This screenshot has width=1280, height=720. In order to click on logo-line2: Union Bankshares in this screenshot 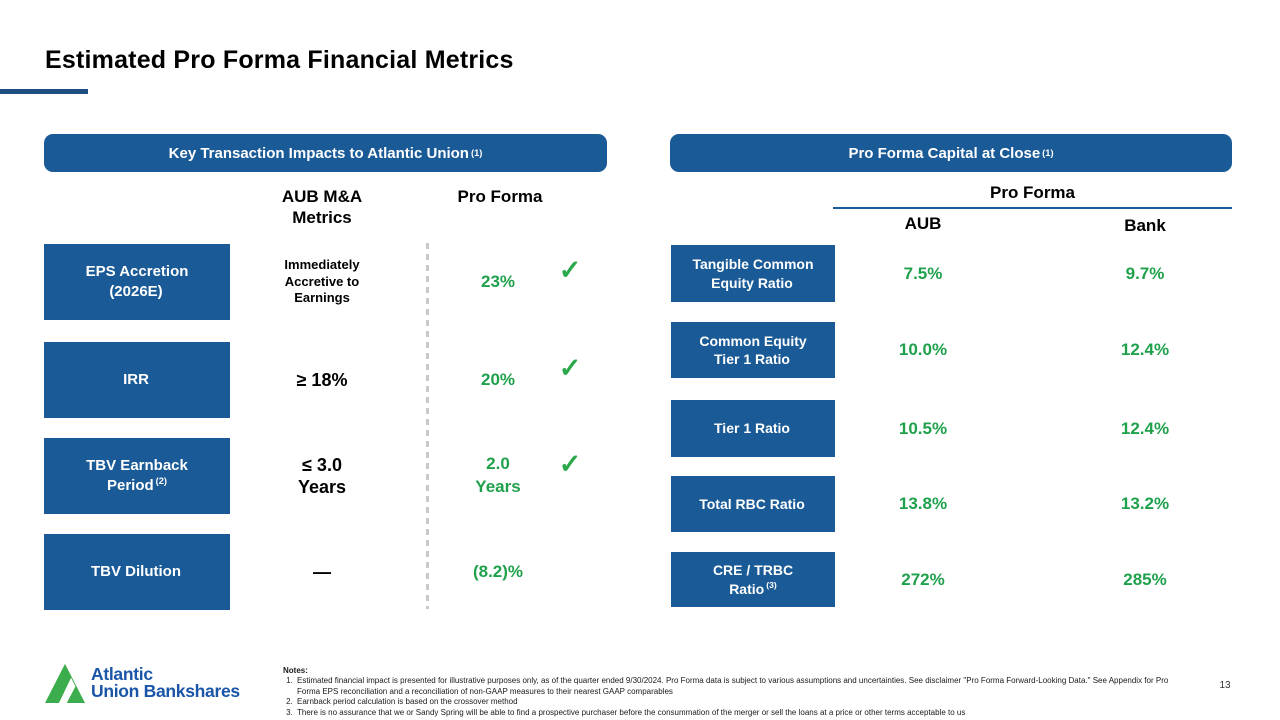, I will do `click(165, 691)`.